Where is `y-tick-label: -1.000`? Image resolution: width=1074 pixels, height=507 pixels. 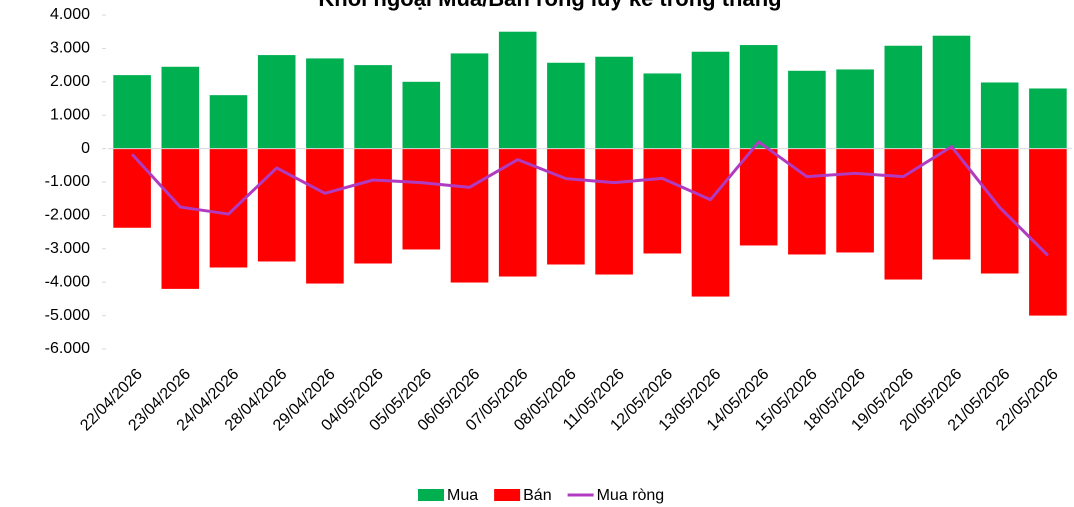 y-tick-label: -1.000 is located at coordinates (67, 181).